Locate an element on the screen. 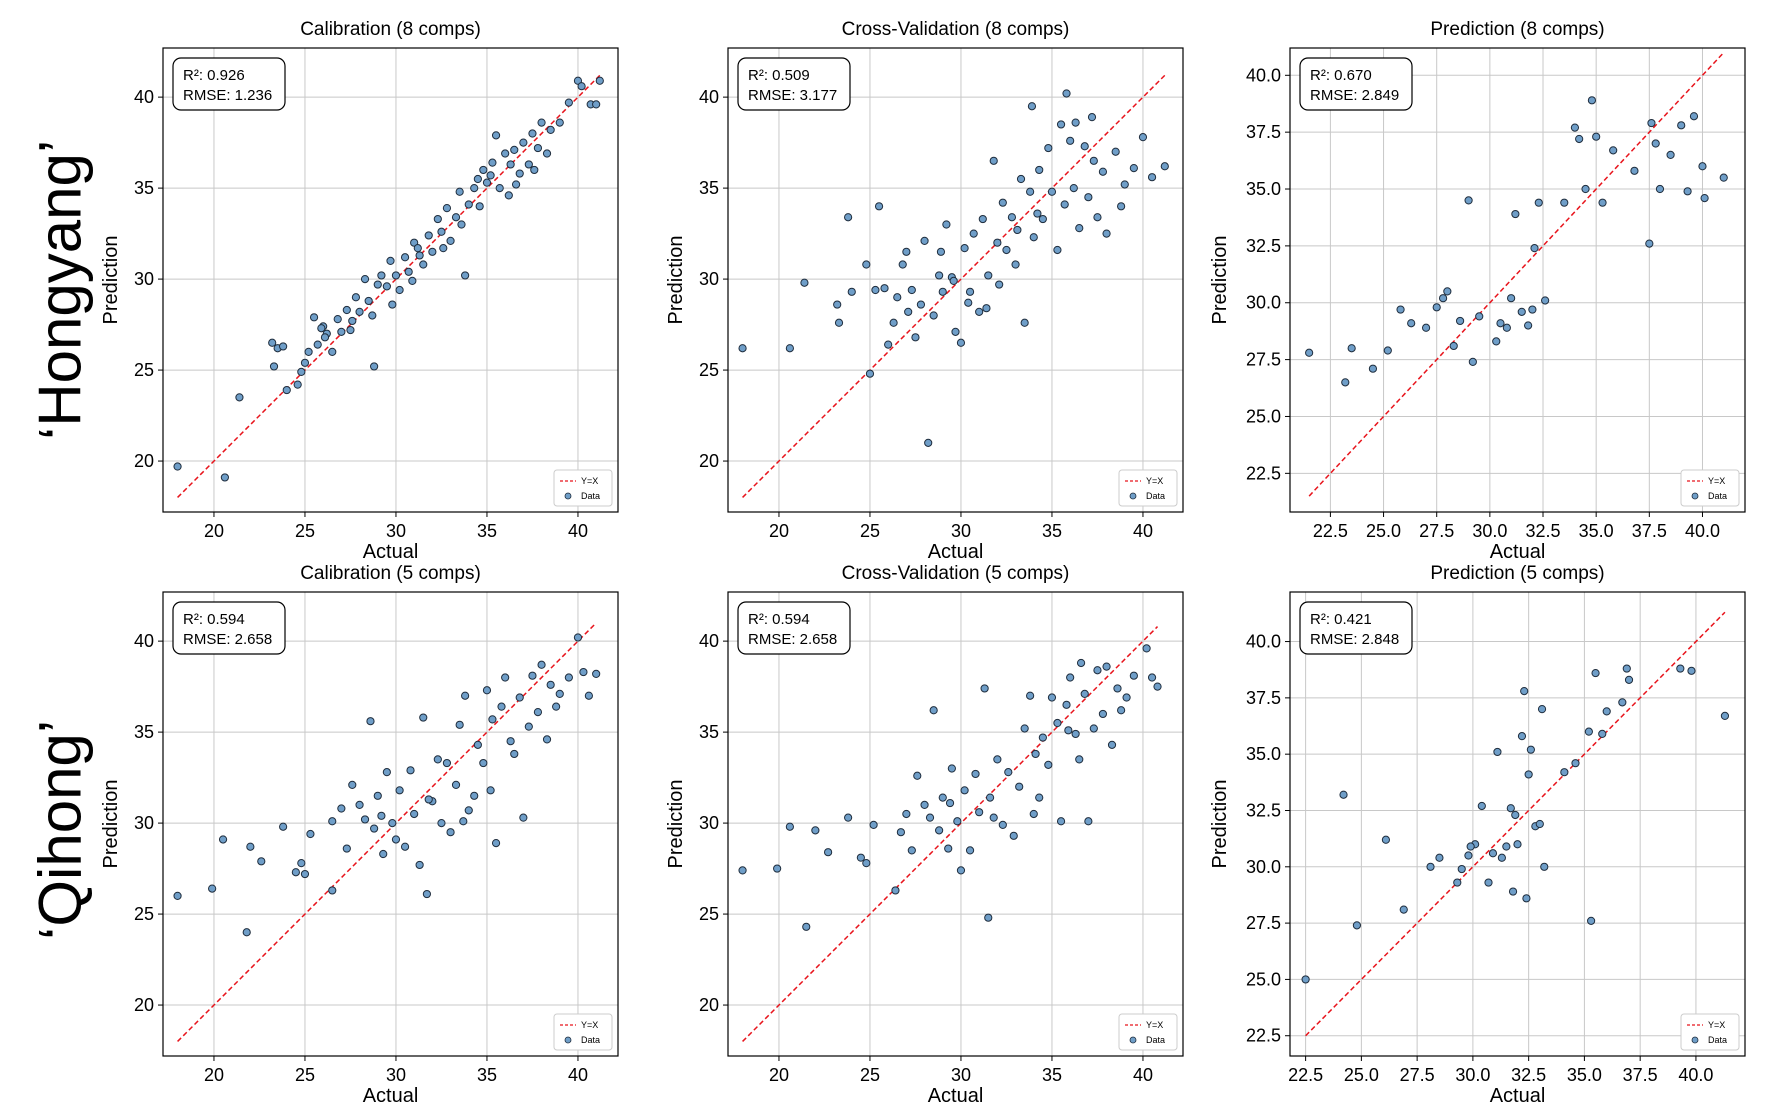  legend-line-label: Y=X is located at coordinates (589, 481).